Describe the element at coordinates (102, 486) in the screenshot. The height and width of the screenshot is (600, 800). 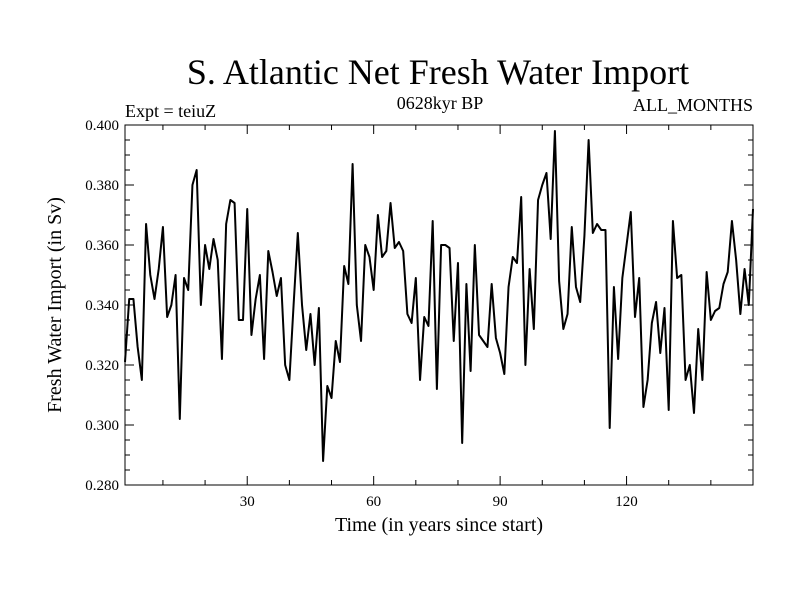
I see `y-tick-label: 0.280` at that location.